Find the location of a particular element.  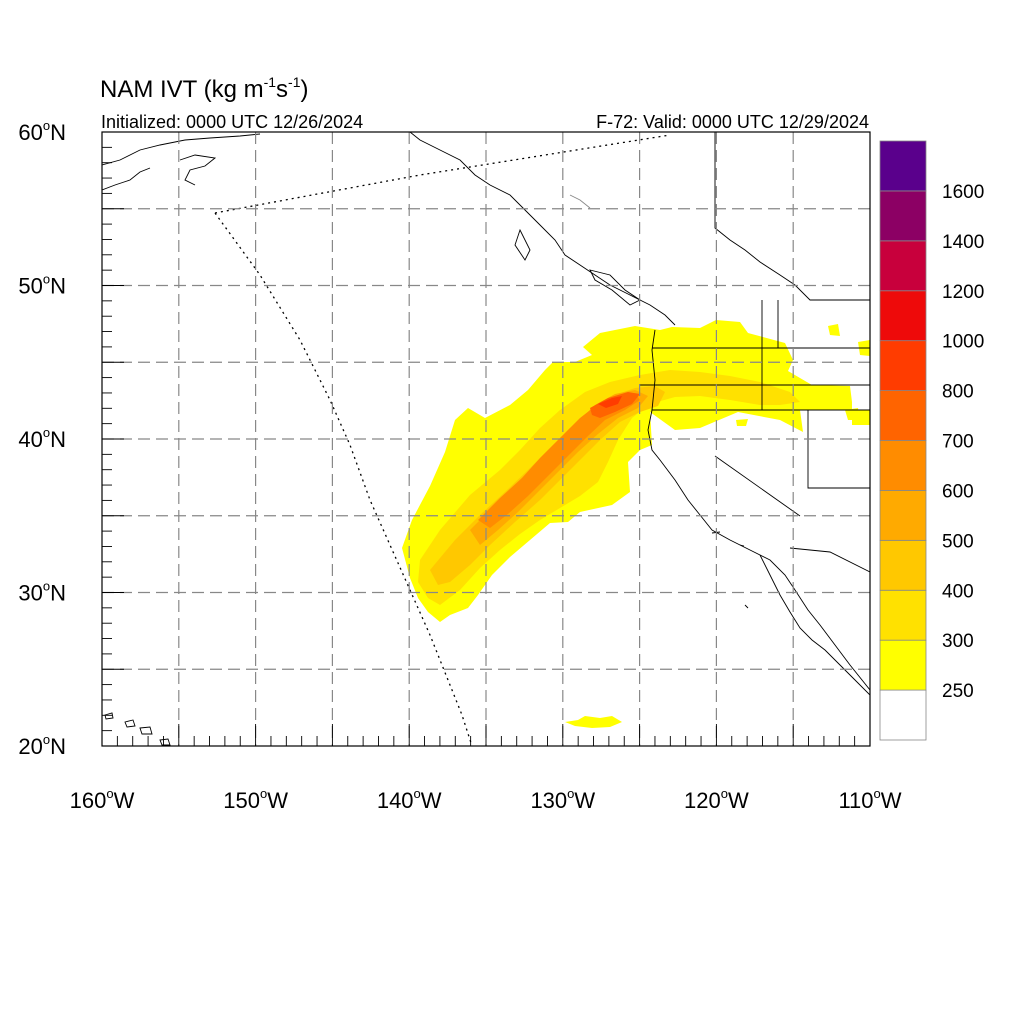

political-borders is located at coordinates (719, 352).